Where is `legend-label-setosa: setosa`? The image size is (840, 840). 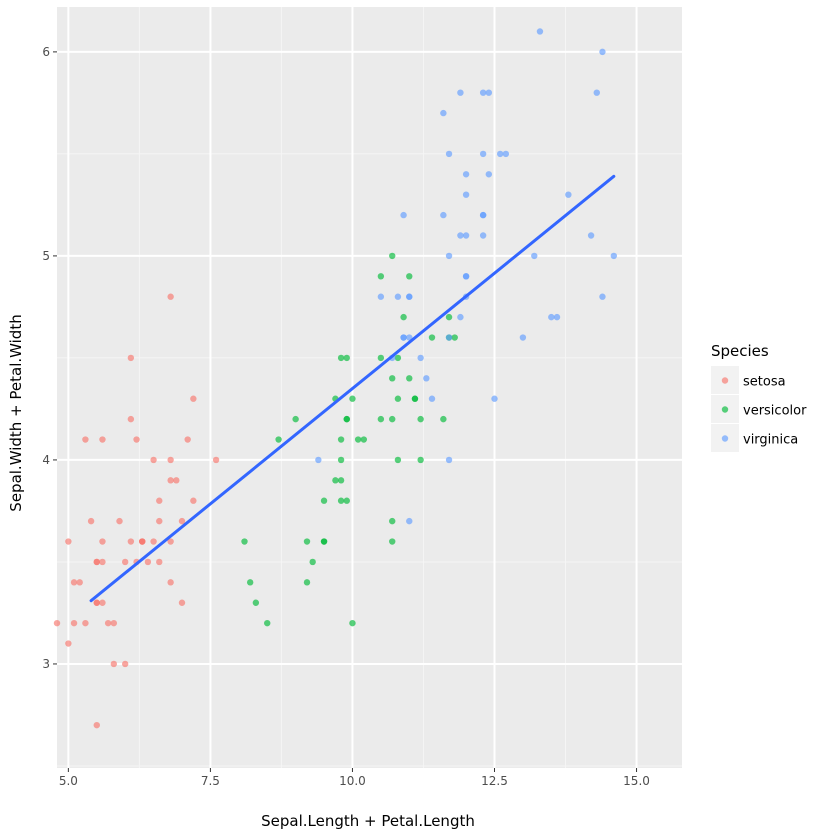 legend-label-setosa: setosa is located at coordinates (764, 382).